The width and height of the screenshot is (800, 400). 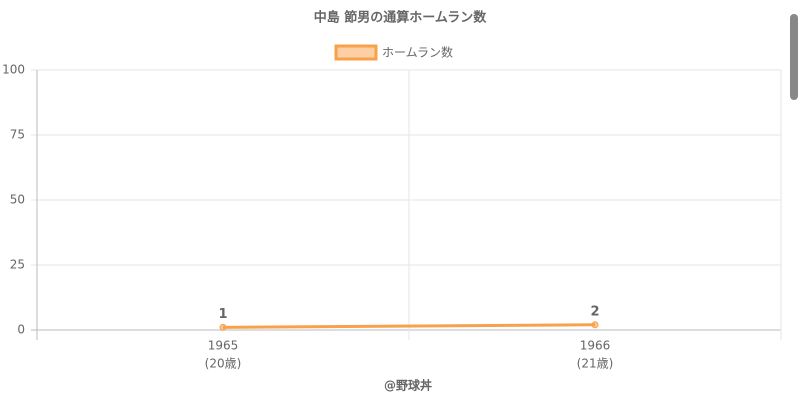 What do you see at coordinates (409, 326) in the screenshot?
I see `line` at bounding box center [409, 326].